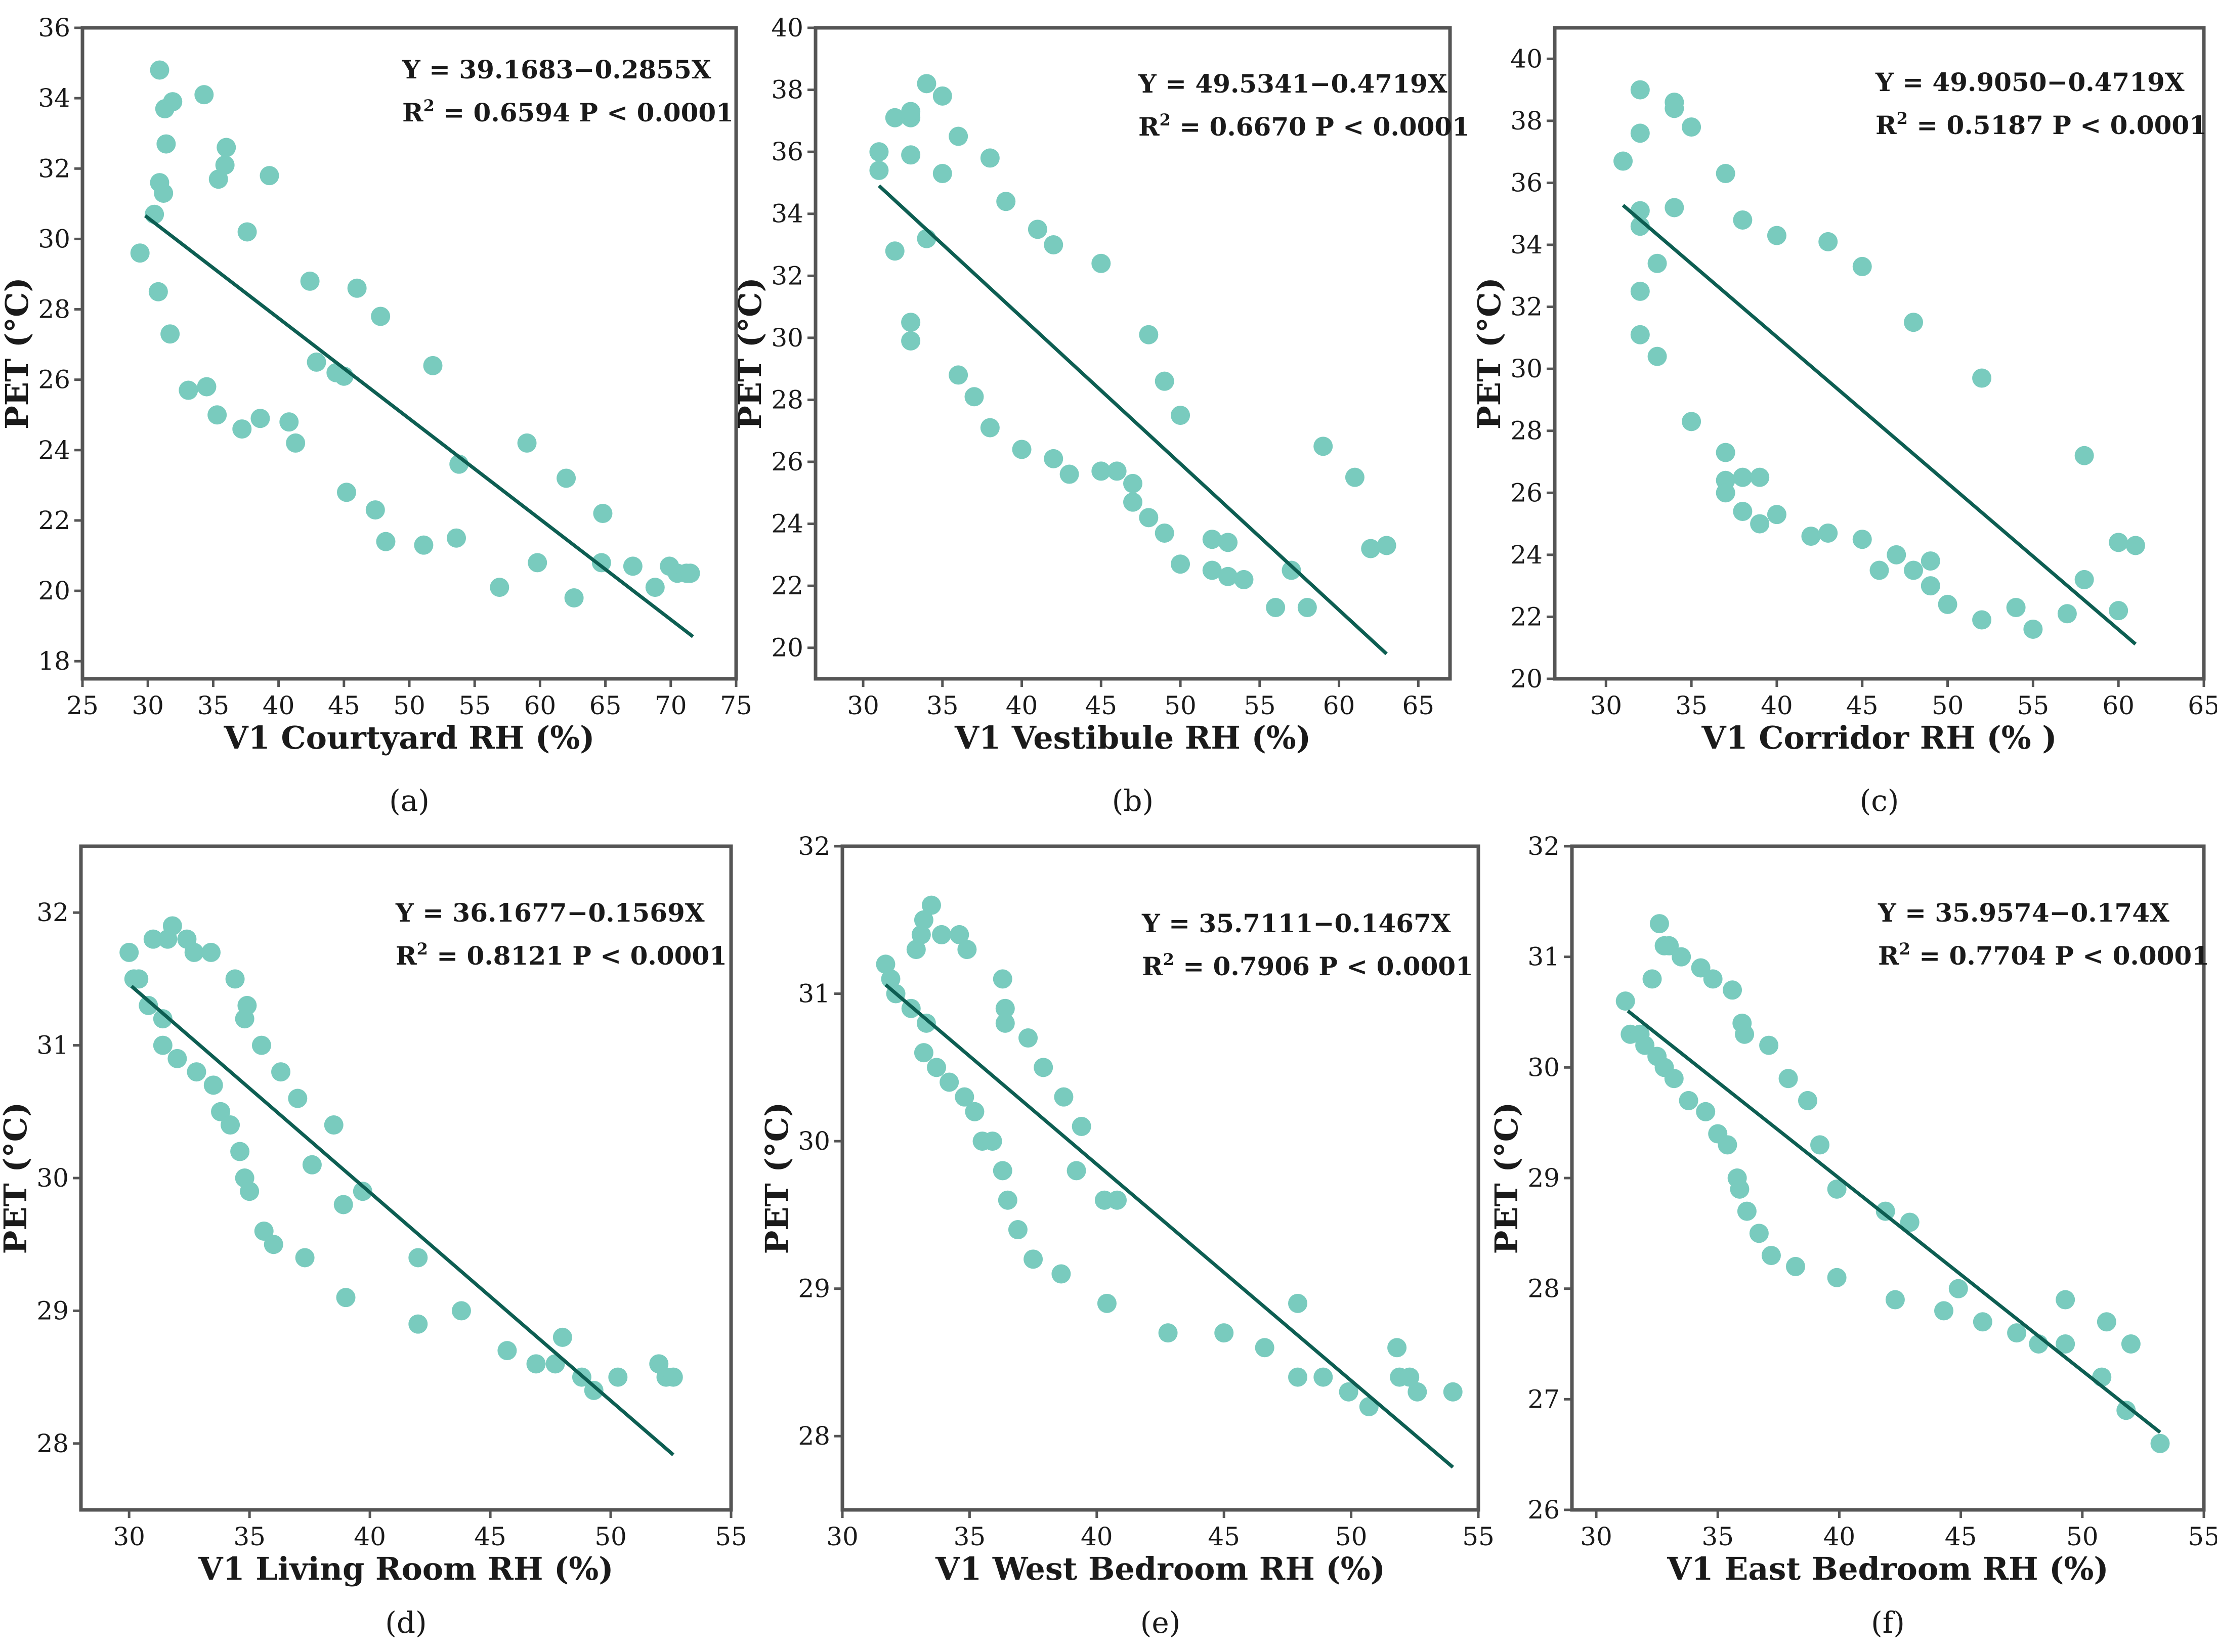 The width and height of the screenshot is (2217, 1652). I want to click on y-tick-label: 36, so click(54, 27).